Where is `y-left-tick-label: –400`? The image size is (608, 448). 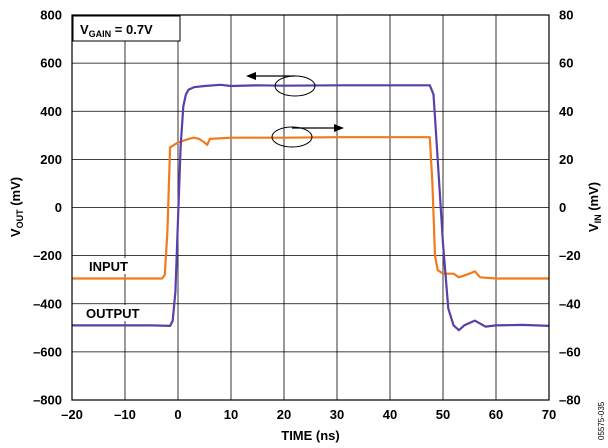 y-left-tick-label: –400 is located at coordinates (47, 303).